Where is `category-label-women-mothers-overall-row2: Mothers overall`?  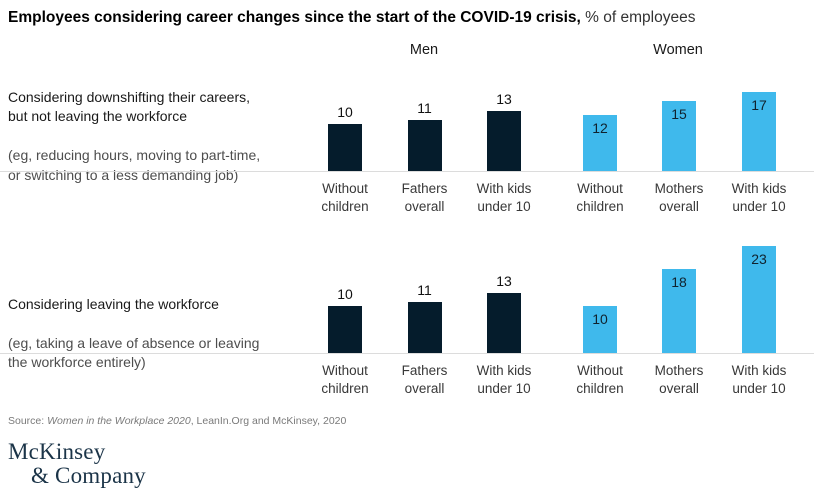 category-label-women-mothers-overall-row2: Mothers overall is located at coordinates (679, 379).